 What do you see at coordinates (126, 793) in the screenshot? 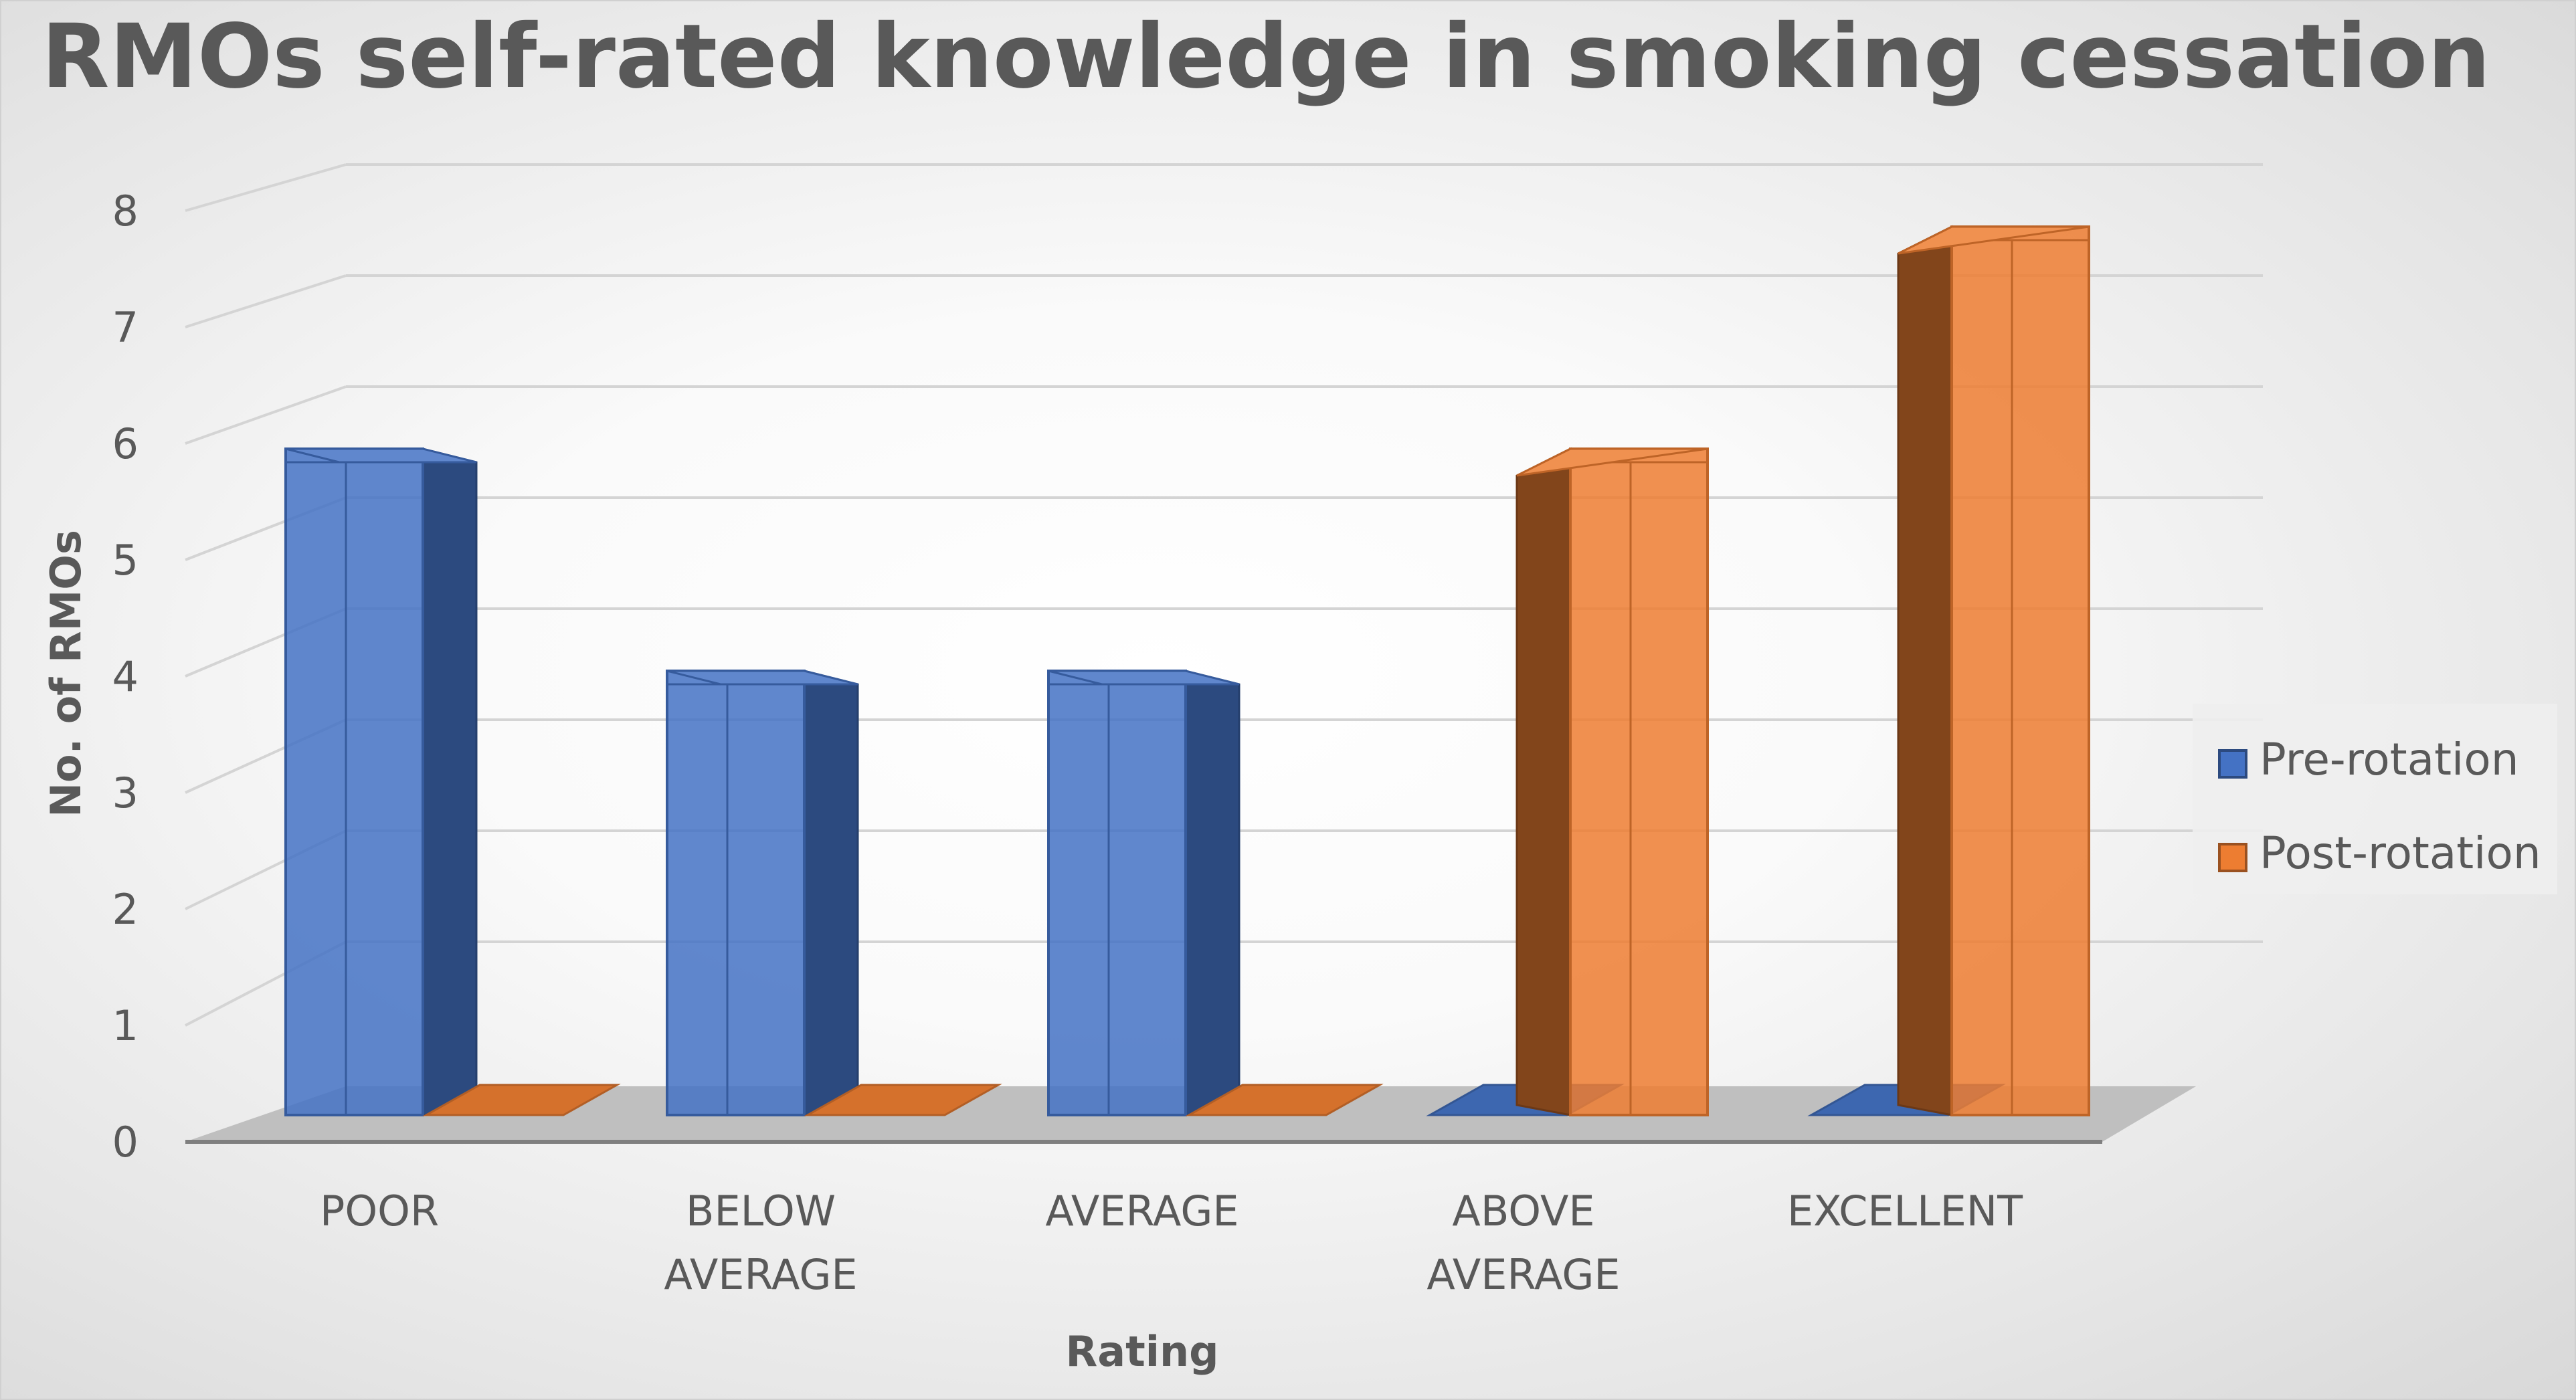
I see `y-tick-label: 3` at bounding box center [126, 793].